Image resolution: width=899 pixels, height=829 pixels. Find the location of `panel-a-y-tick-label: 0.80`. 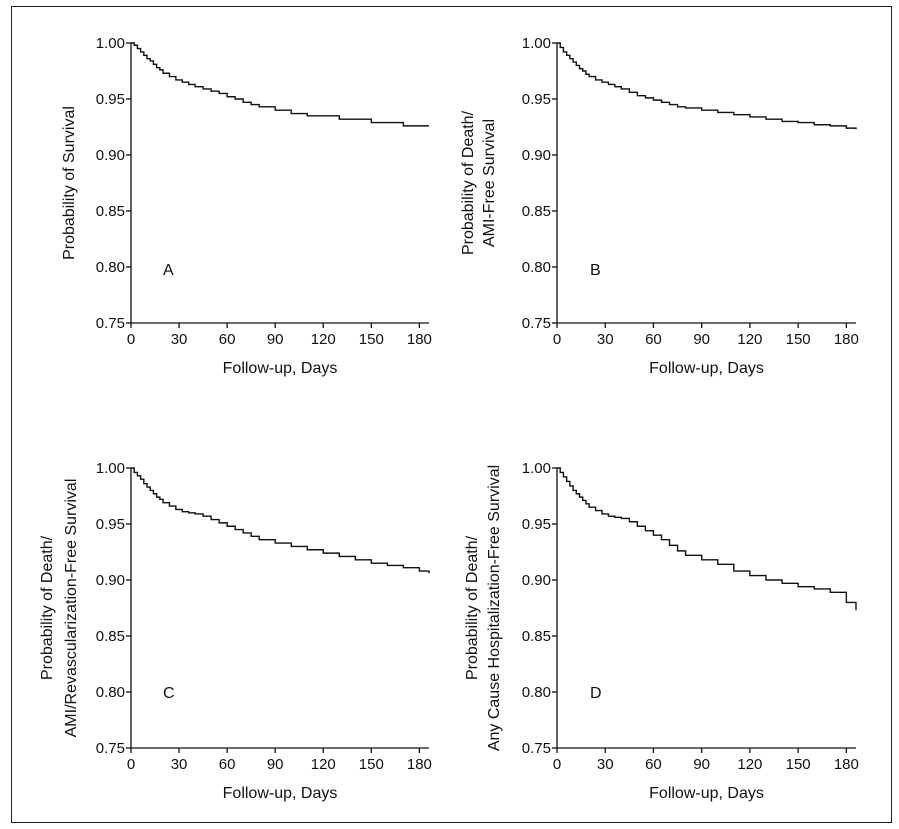

panel-a-y-tick-label: 0.80 is located at coordinates (110, 267).